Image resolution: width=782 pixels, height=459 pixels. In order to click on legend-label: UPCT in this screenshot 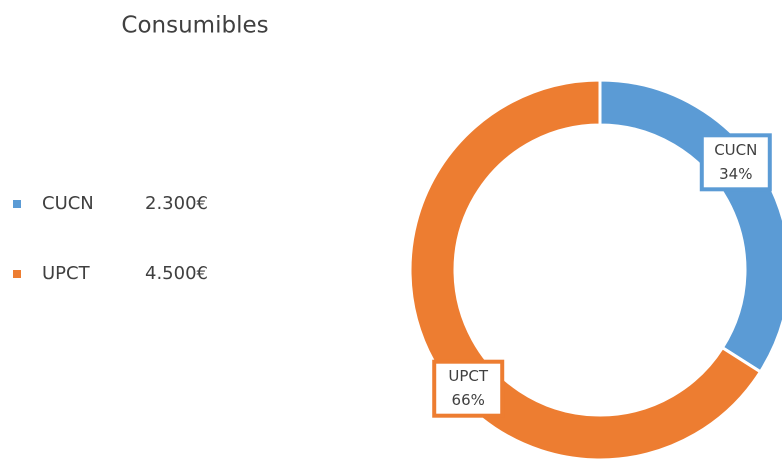, I will do `click(66, 273)`.